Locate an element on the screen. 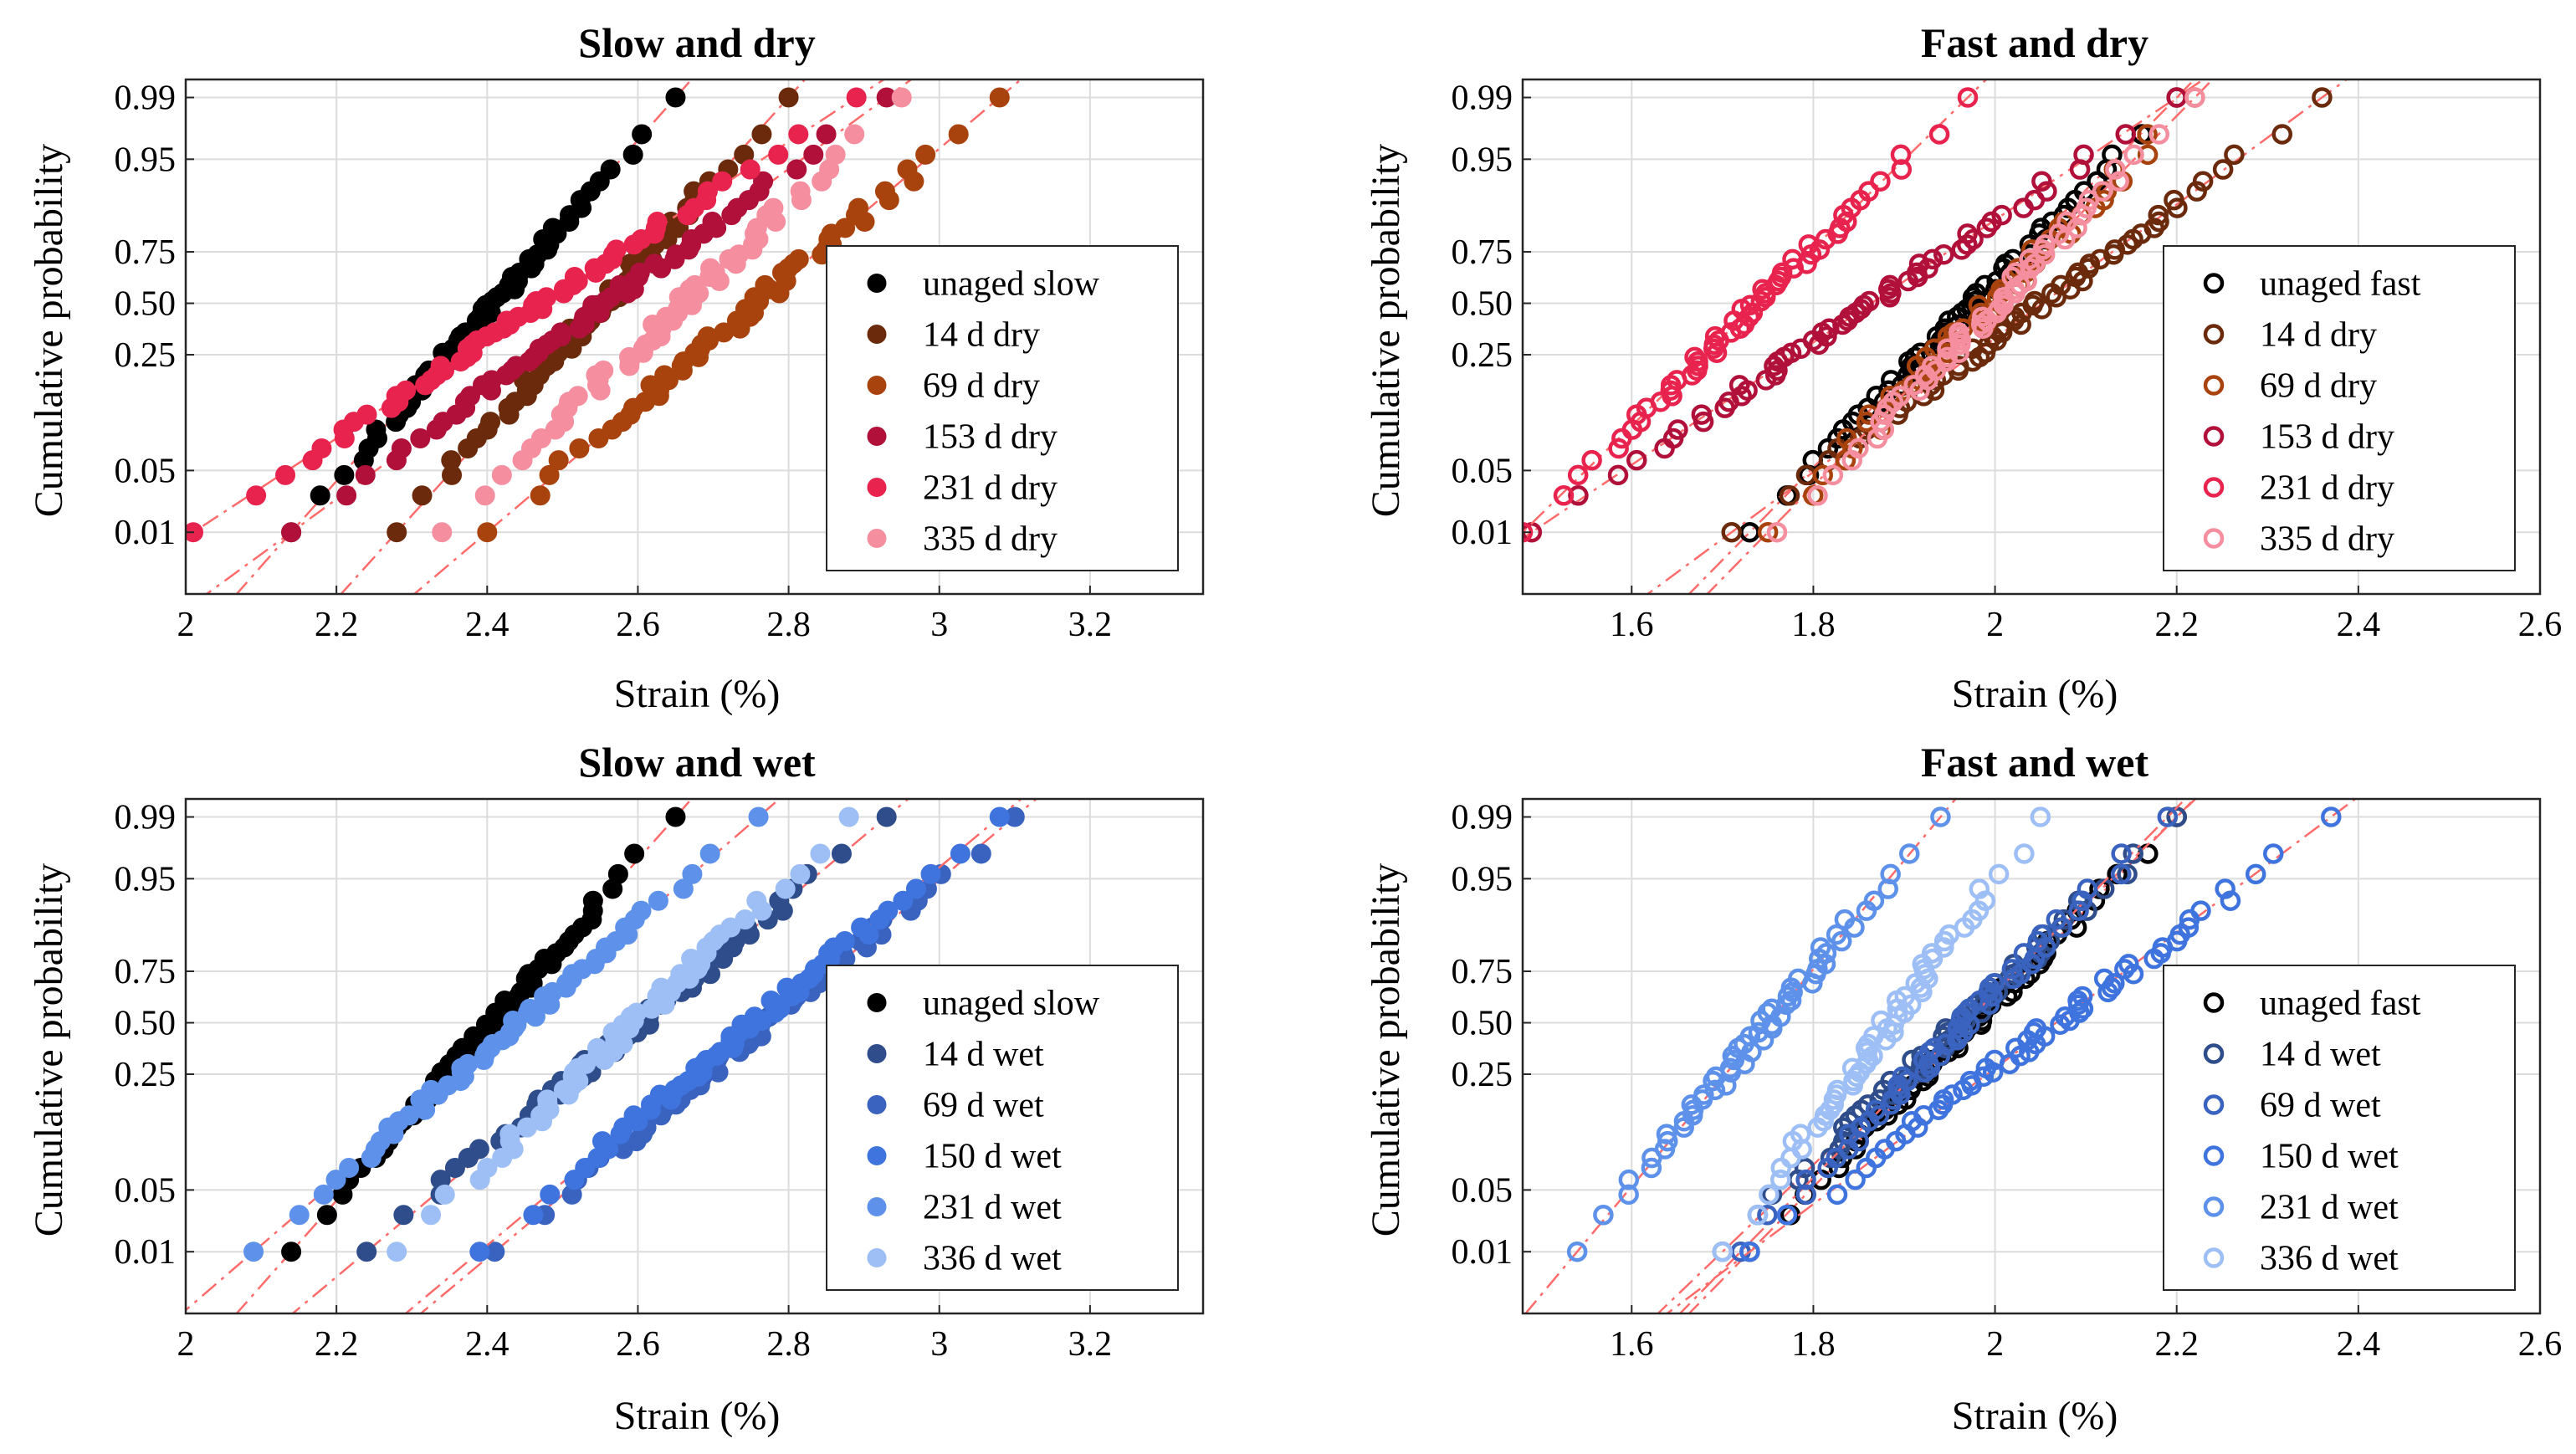  x-tick-label: 3.2 is located at coordinates (1090, 625).